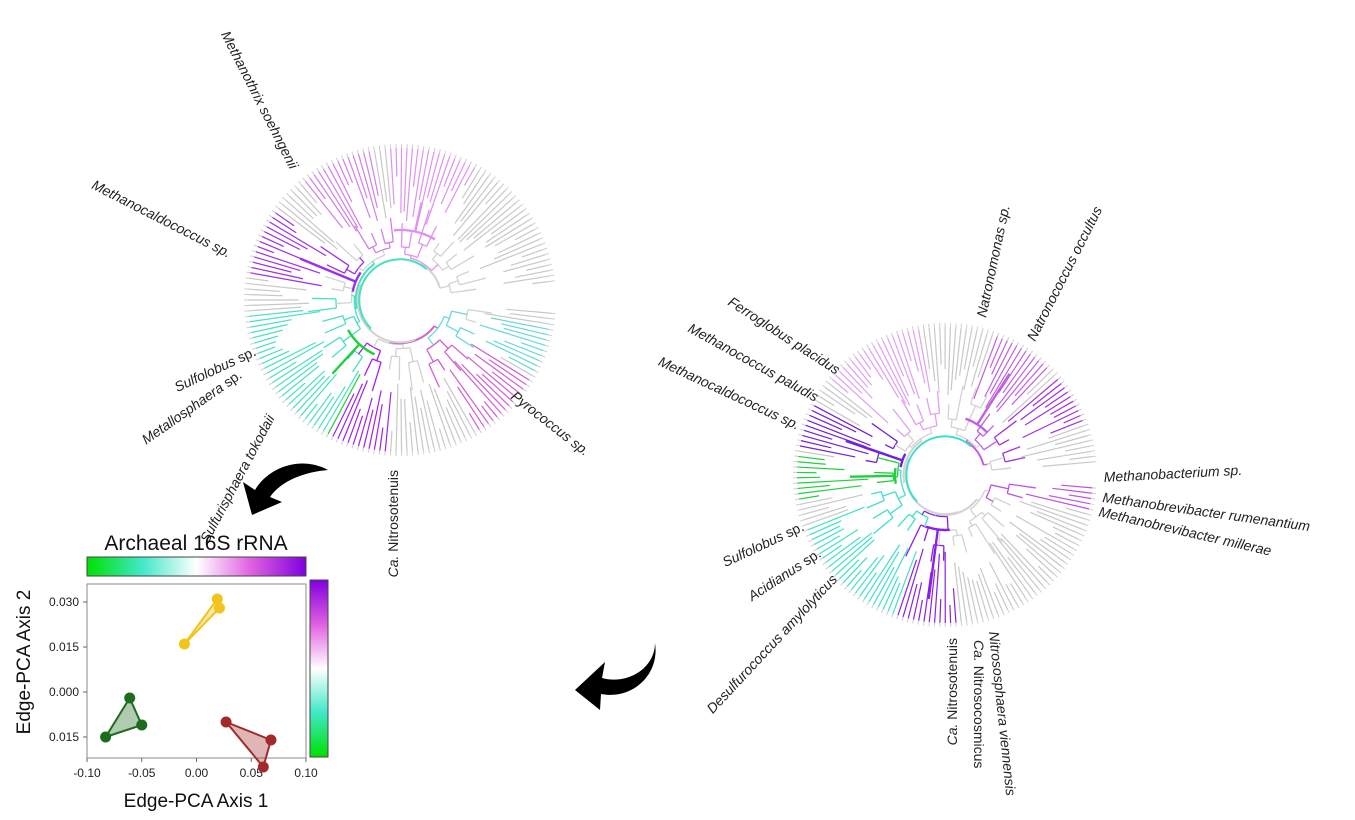  I want to click on x-tick-label: -0.10, so click(87, 773).